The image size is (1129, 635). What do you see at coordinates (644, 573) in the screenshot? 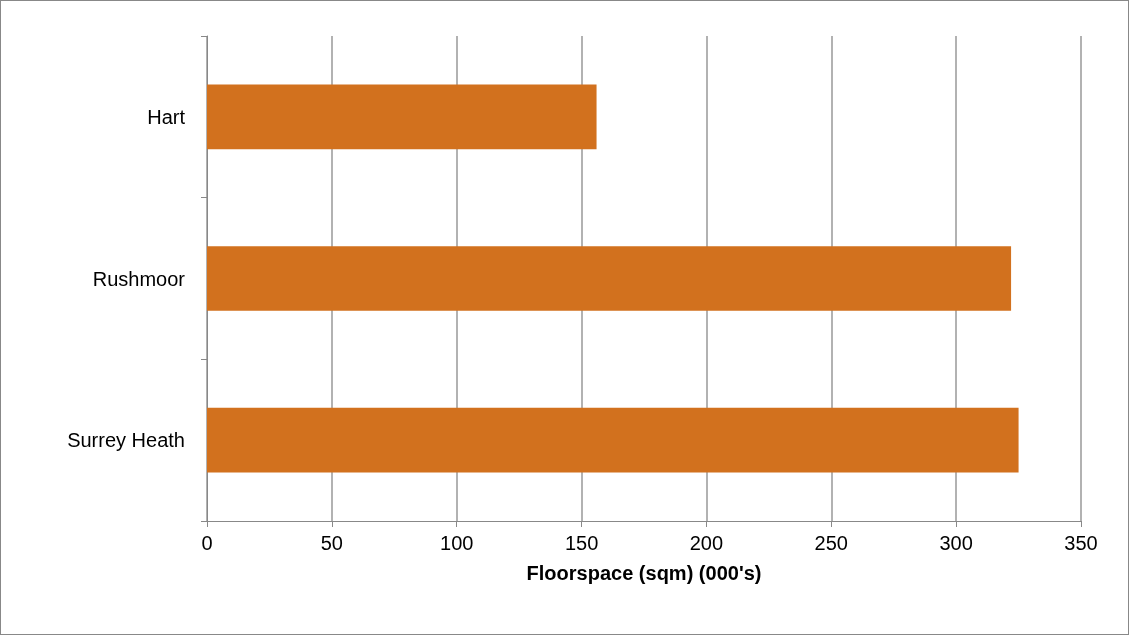
I see `x-axis-title: Floorspace (sqm) (000's)` at bounding box center [644, 573].